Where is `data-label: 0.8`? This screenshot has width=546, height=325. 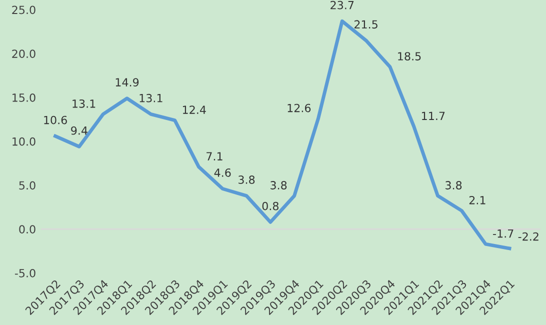
data-label: 0.8 is located at coordinates (270, 206).